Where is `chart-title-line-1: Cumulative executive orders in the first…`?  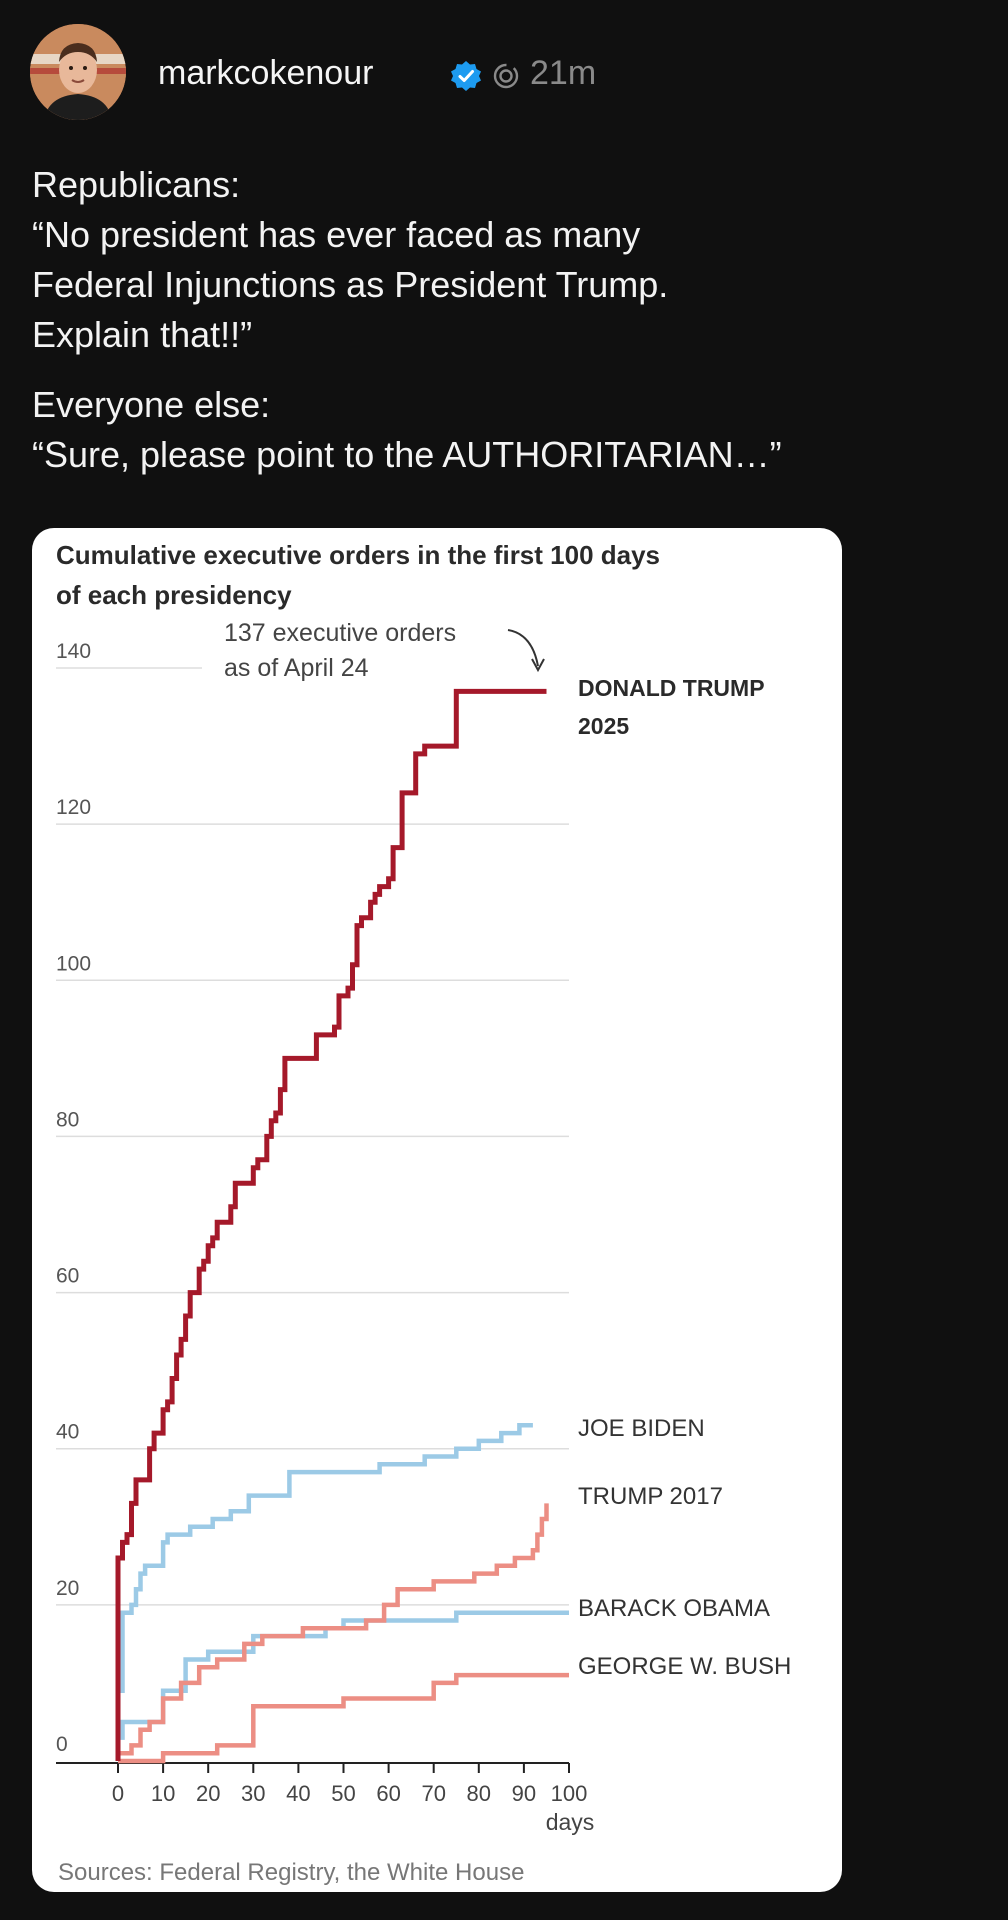
chart-title-line-1: Cumulative executive orders in the first… is located at coordinates (358, 555).